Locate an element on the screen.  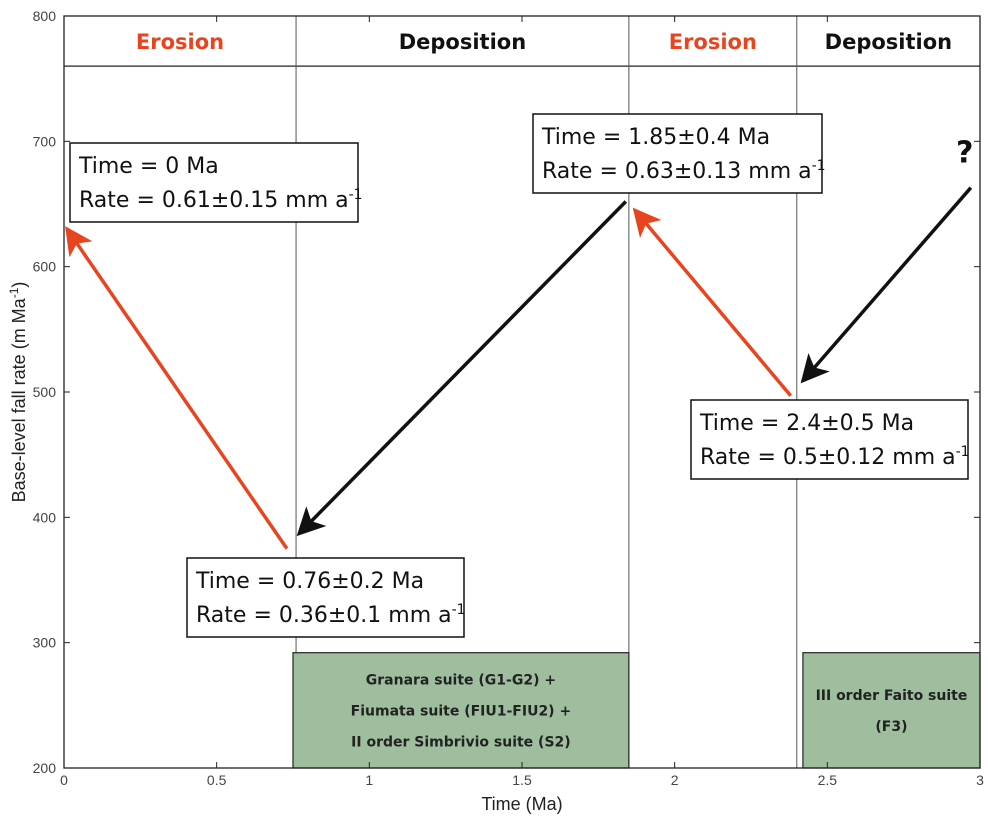
y-tick-label: 600 is located at coordinates (45, 267).